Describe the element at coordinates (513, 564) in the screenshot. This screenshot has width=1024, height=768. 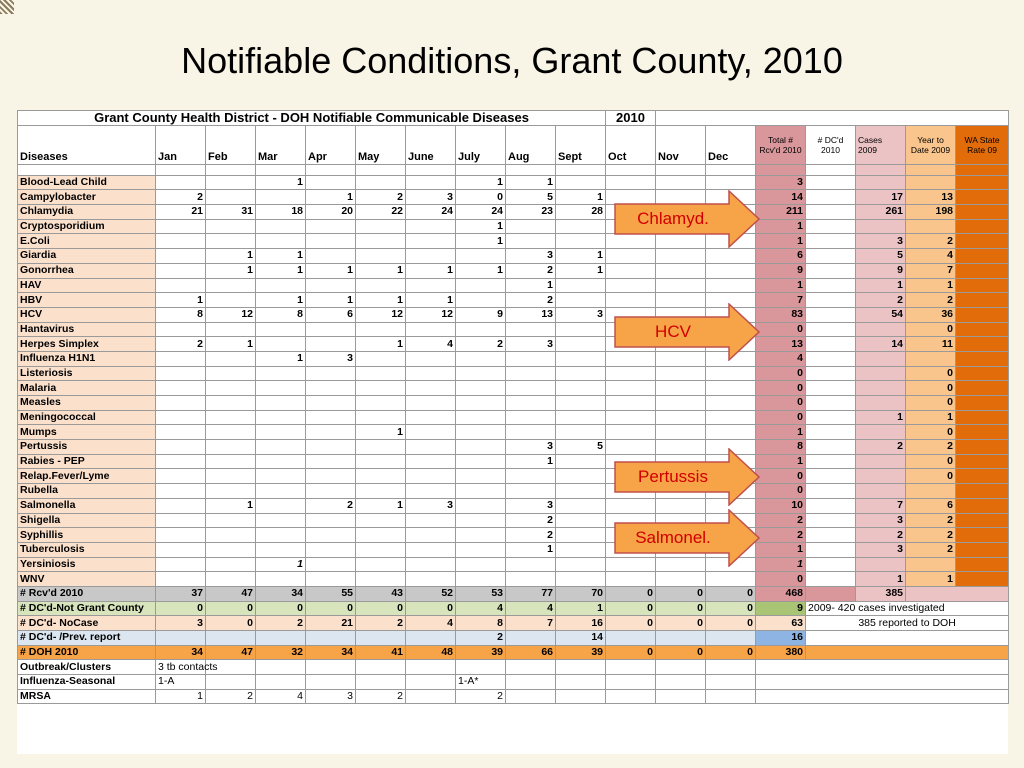
I see `disease-row: Yersiniosis 1 1` at that location.